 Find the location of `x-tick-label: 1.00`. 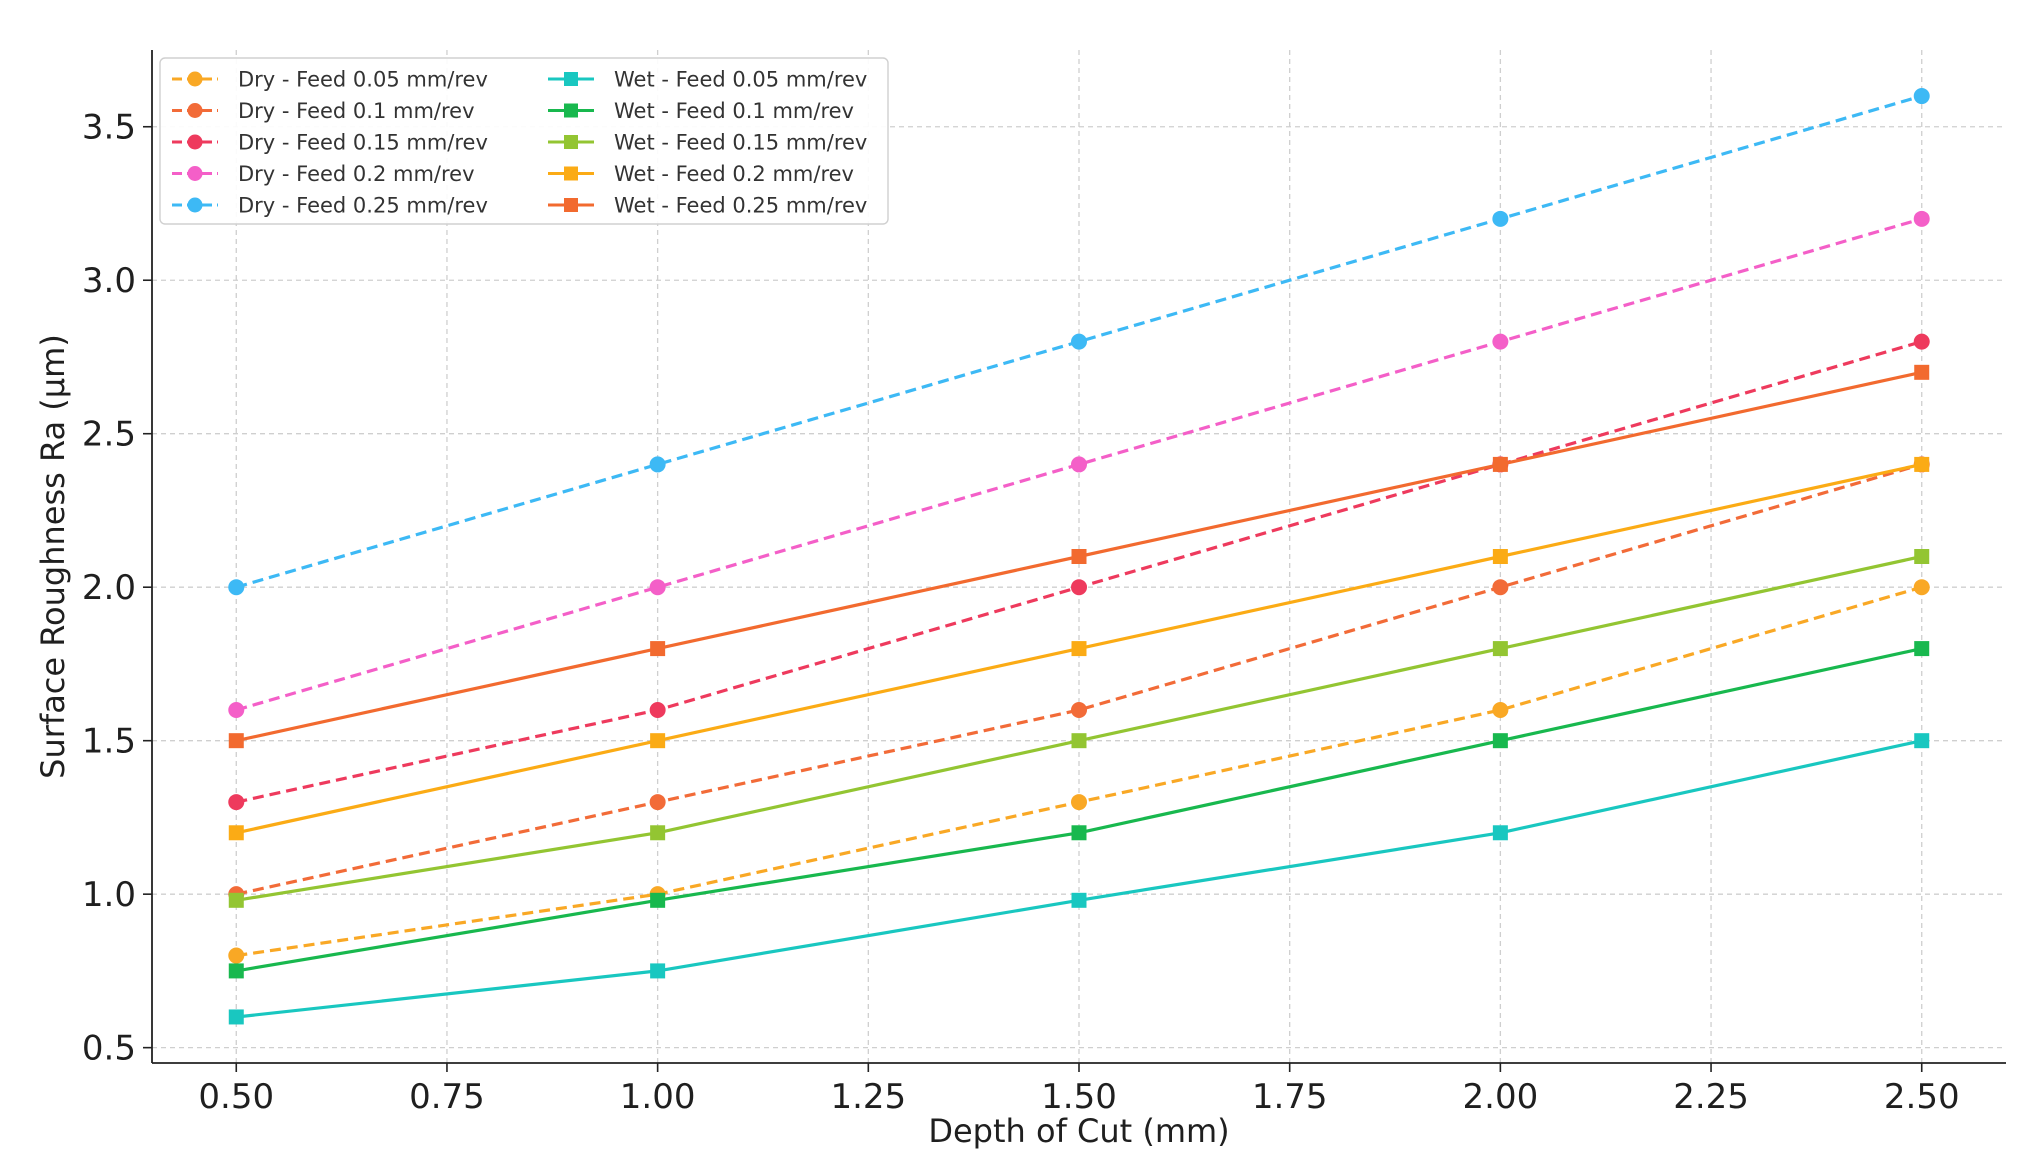

x-tick-label: 1.00 is located at coordinates (658, 1097).